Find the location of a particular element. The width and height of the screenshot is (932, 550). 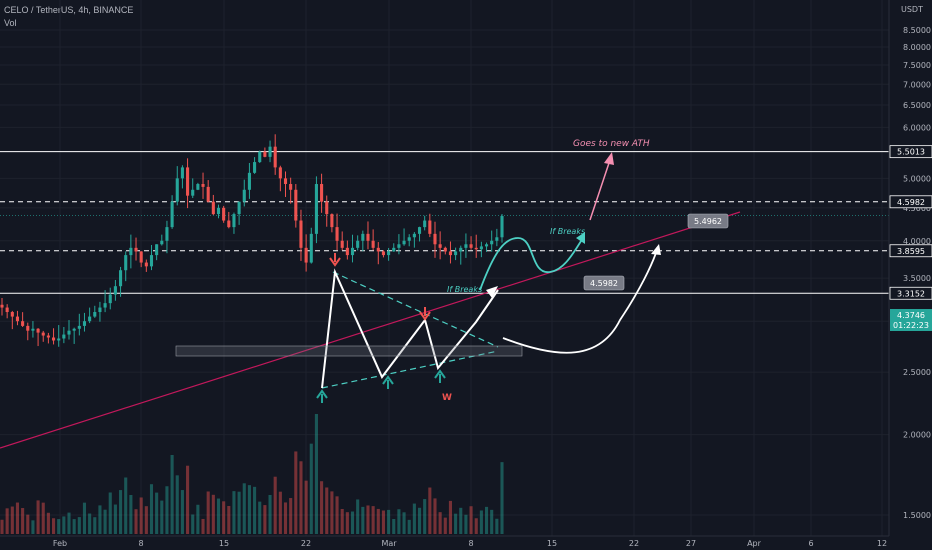

y-tick-1: 8.0000 is located at coordinates (917, 47).